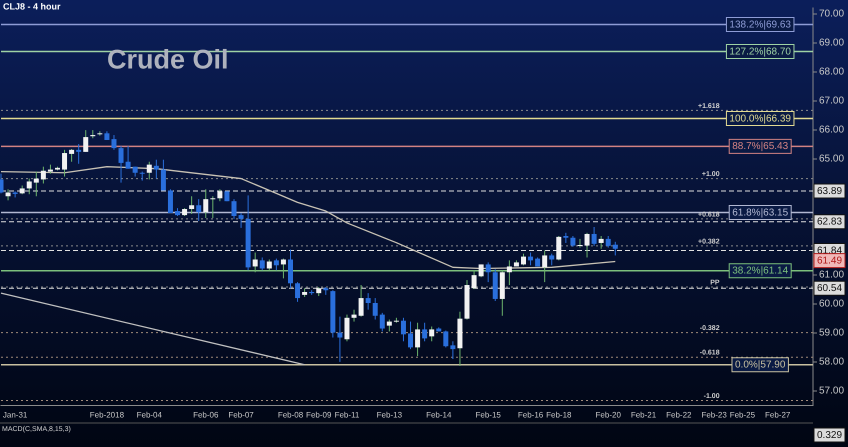  What do you see at coordinates (32, 6) in the screenshot?
I see `chart-subtitle: CLJ8 - 4 hour` at bounding box center [32, 6].